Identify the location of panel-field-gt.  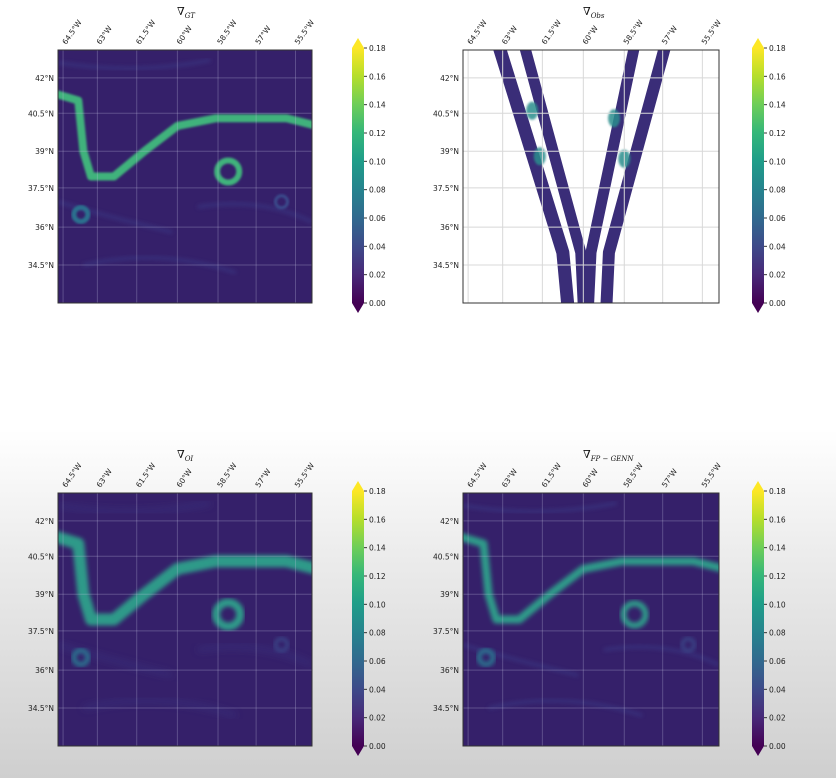
(185, 176).